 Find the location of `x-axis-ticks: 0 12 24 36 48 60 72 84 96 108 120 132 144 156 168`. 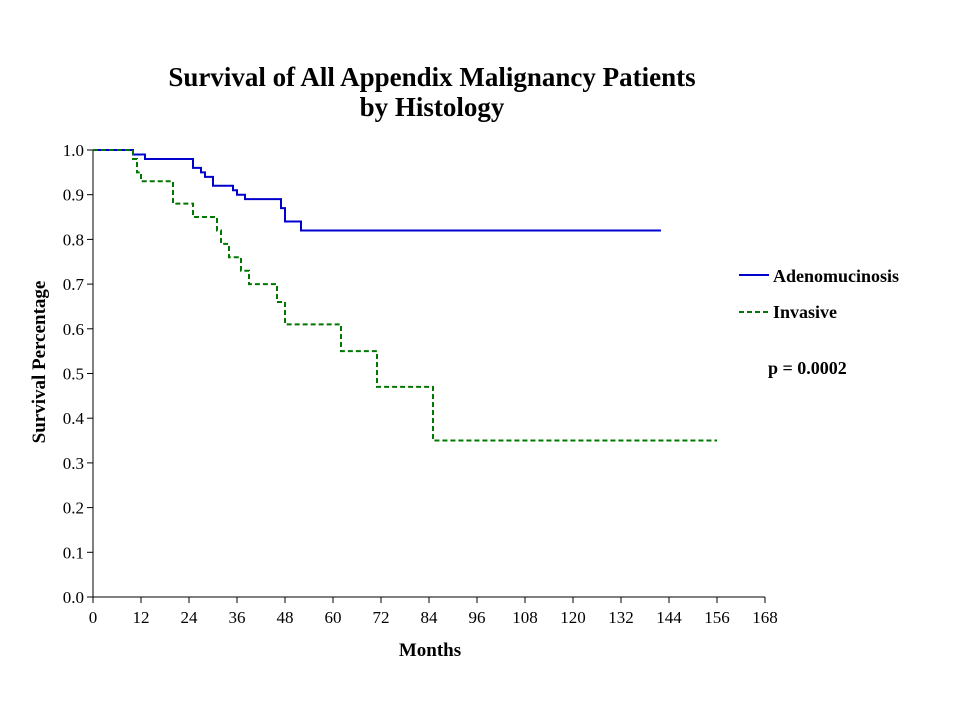

x-axis-ticks: 0 12 24 36 48 60 72 84 96 108 120 132 144 156 168 is located at coordinates (433, 612).